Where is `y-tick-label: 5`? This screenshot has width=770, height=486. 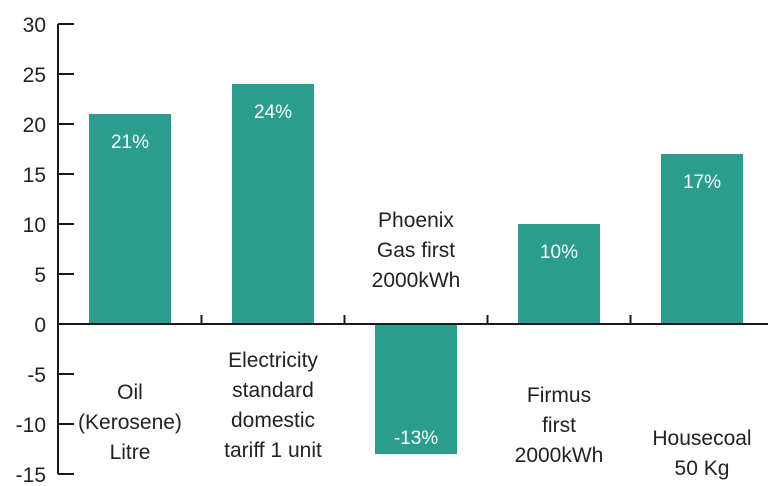
y-tick-label: 5 is located at coordinates (40, 275).